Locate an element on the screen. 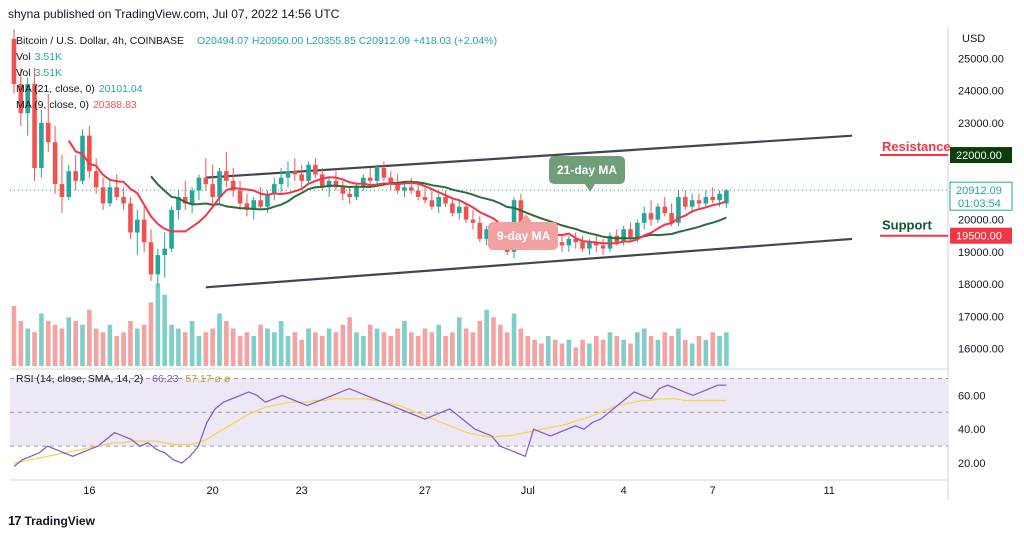  rsi-tick-label: 60.00 is located at coordinates (972, 396).